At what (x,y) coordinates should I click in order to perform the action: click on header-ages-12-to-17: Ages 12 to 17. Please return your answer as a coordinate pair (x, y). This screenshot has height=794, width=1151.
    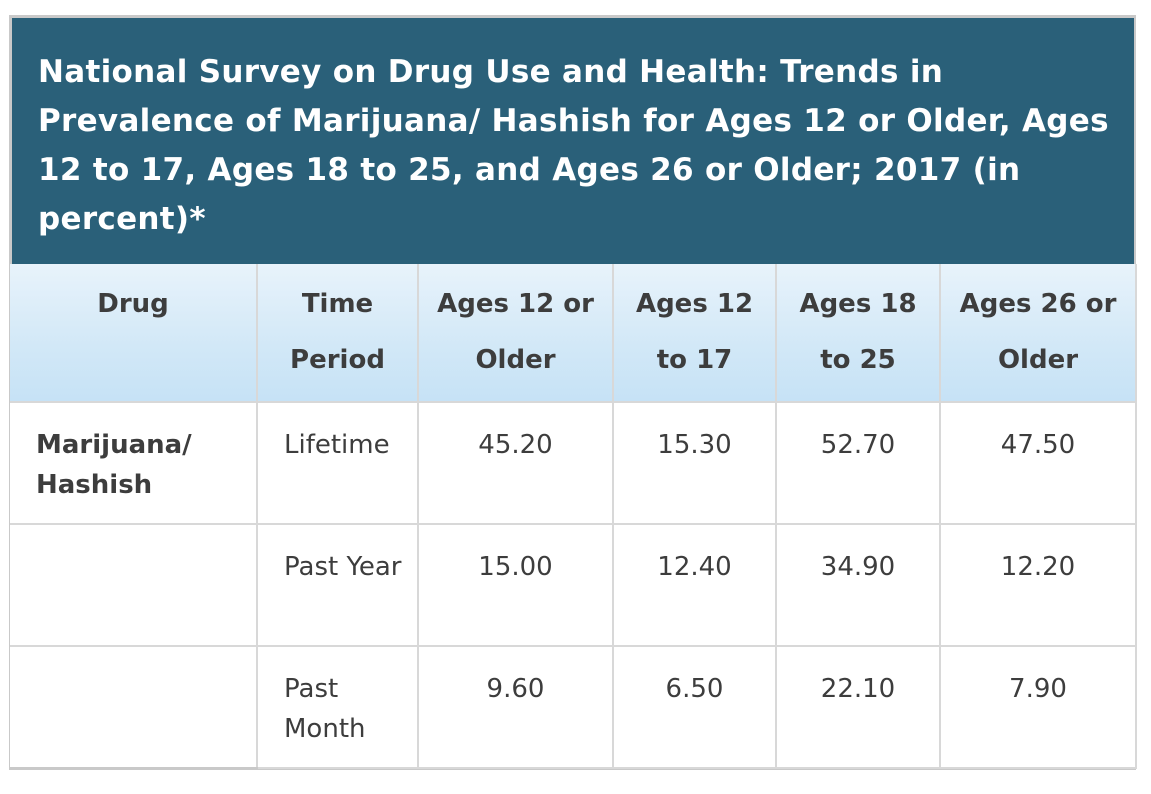
    Looking at the image, I should click on (694, 333).